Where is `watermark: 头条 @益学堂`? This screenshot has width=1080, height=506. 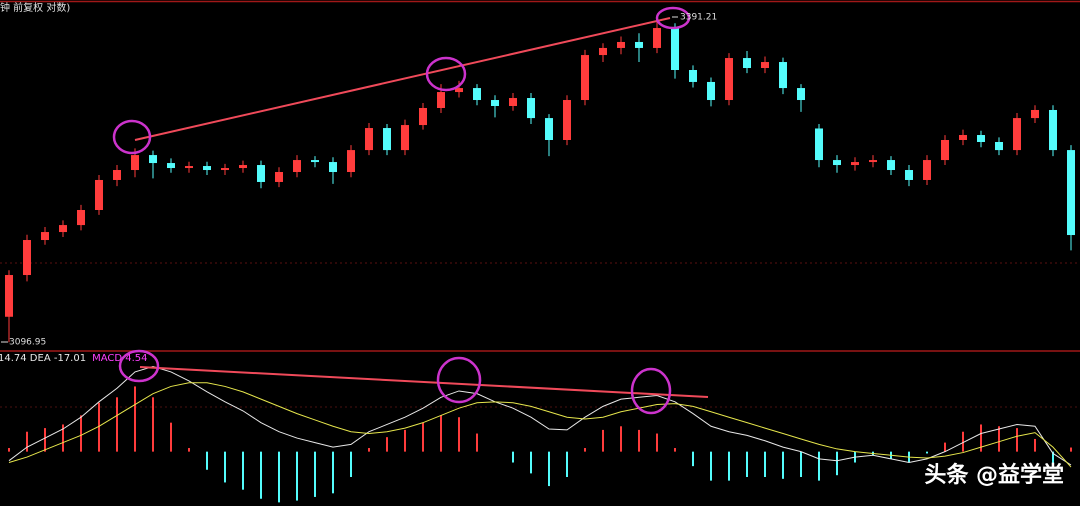 watermark: 头条 @益学堂 is located at coordinates (994, 475).